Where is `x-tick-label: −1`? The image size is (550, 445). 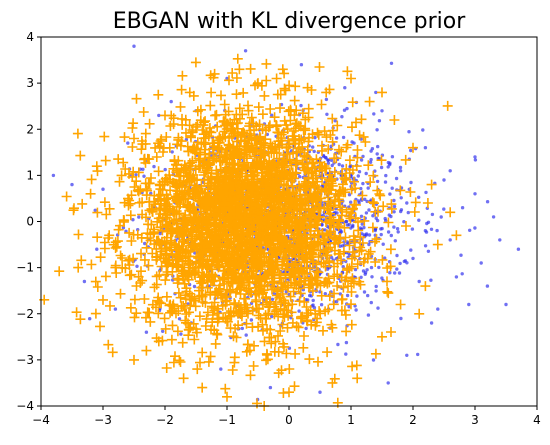
x-tick-label: −1 is located at coordinates (227, 420).